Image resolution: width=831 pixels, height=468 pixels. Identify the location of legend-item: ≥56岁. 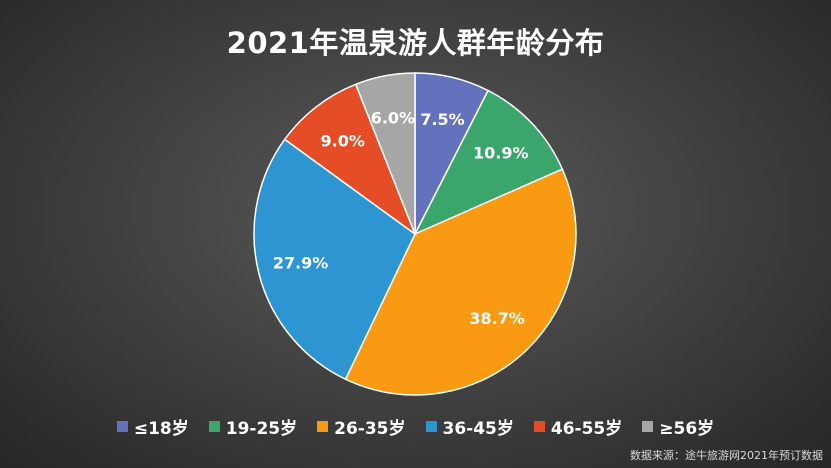
(678, 426).